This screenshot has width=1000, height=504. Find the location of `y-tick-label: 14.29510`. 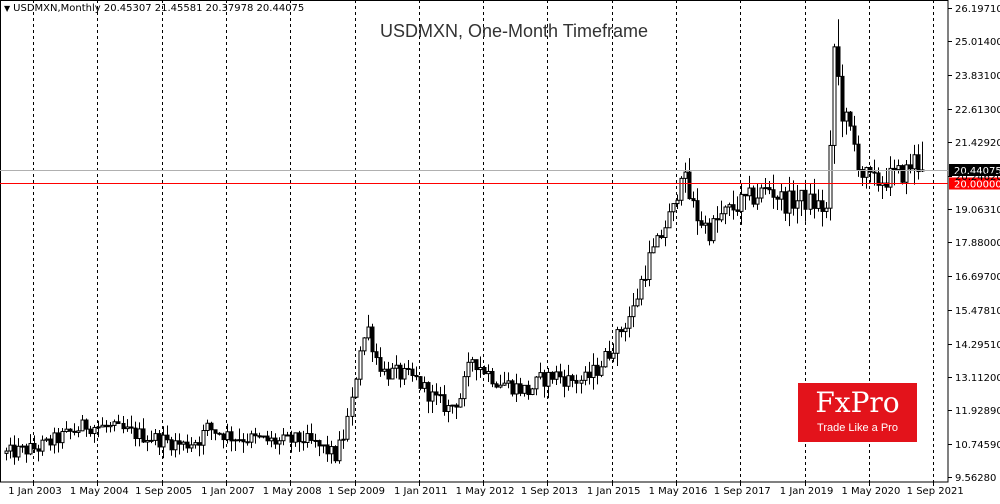

y-tick-label: 14.29510 is located at coordinates (977, 345).